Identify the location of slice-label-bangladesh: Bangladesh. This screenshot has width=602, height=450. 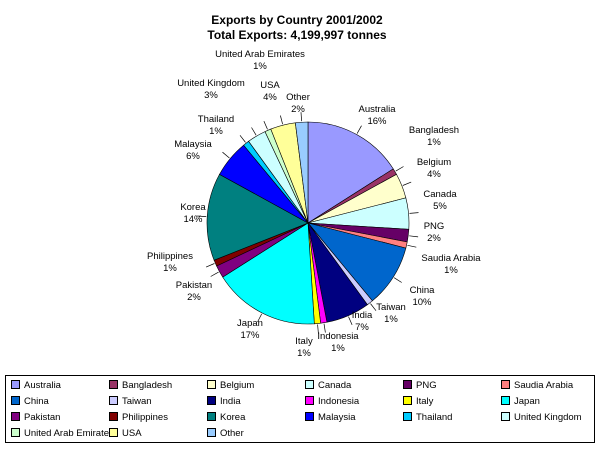
(434, 130).